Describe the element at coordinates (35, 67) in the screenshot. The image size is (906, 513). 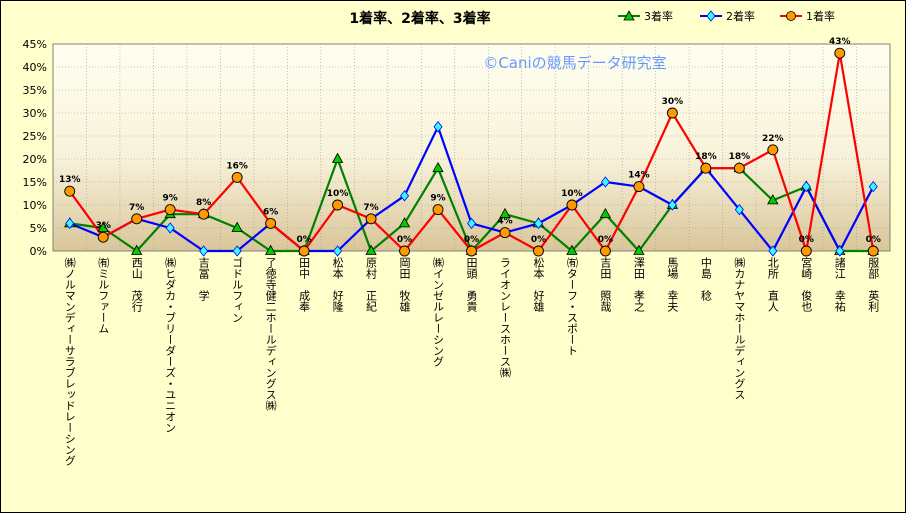
I see `y-tick-label: 40%` at that location.